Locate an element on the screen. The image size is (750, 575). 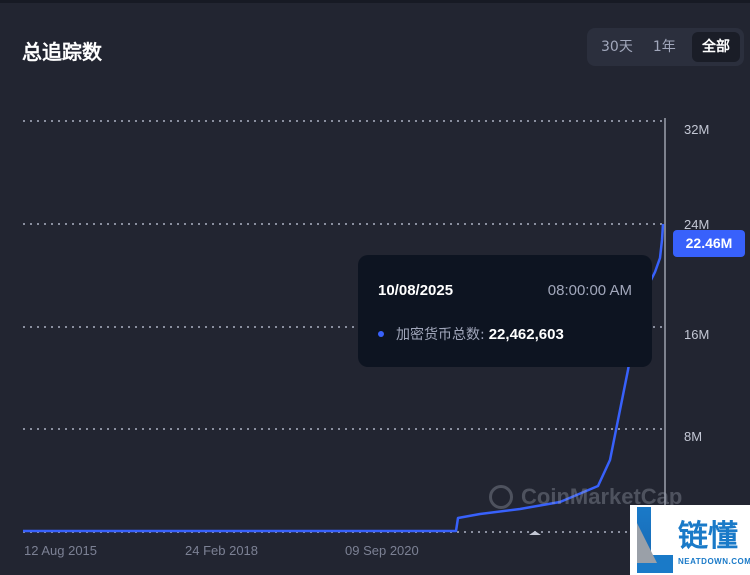
x-tick-2020: 09 Sep 2020 is located at coordinates (382, 550).